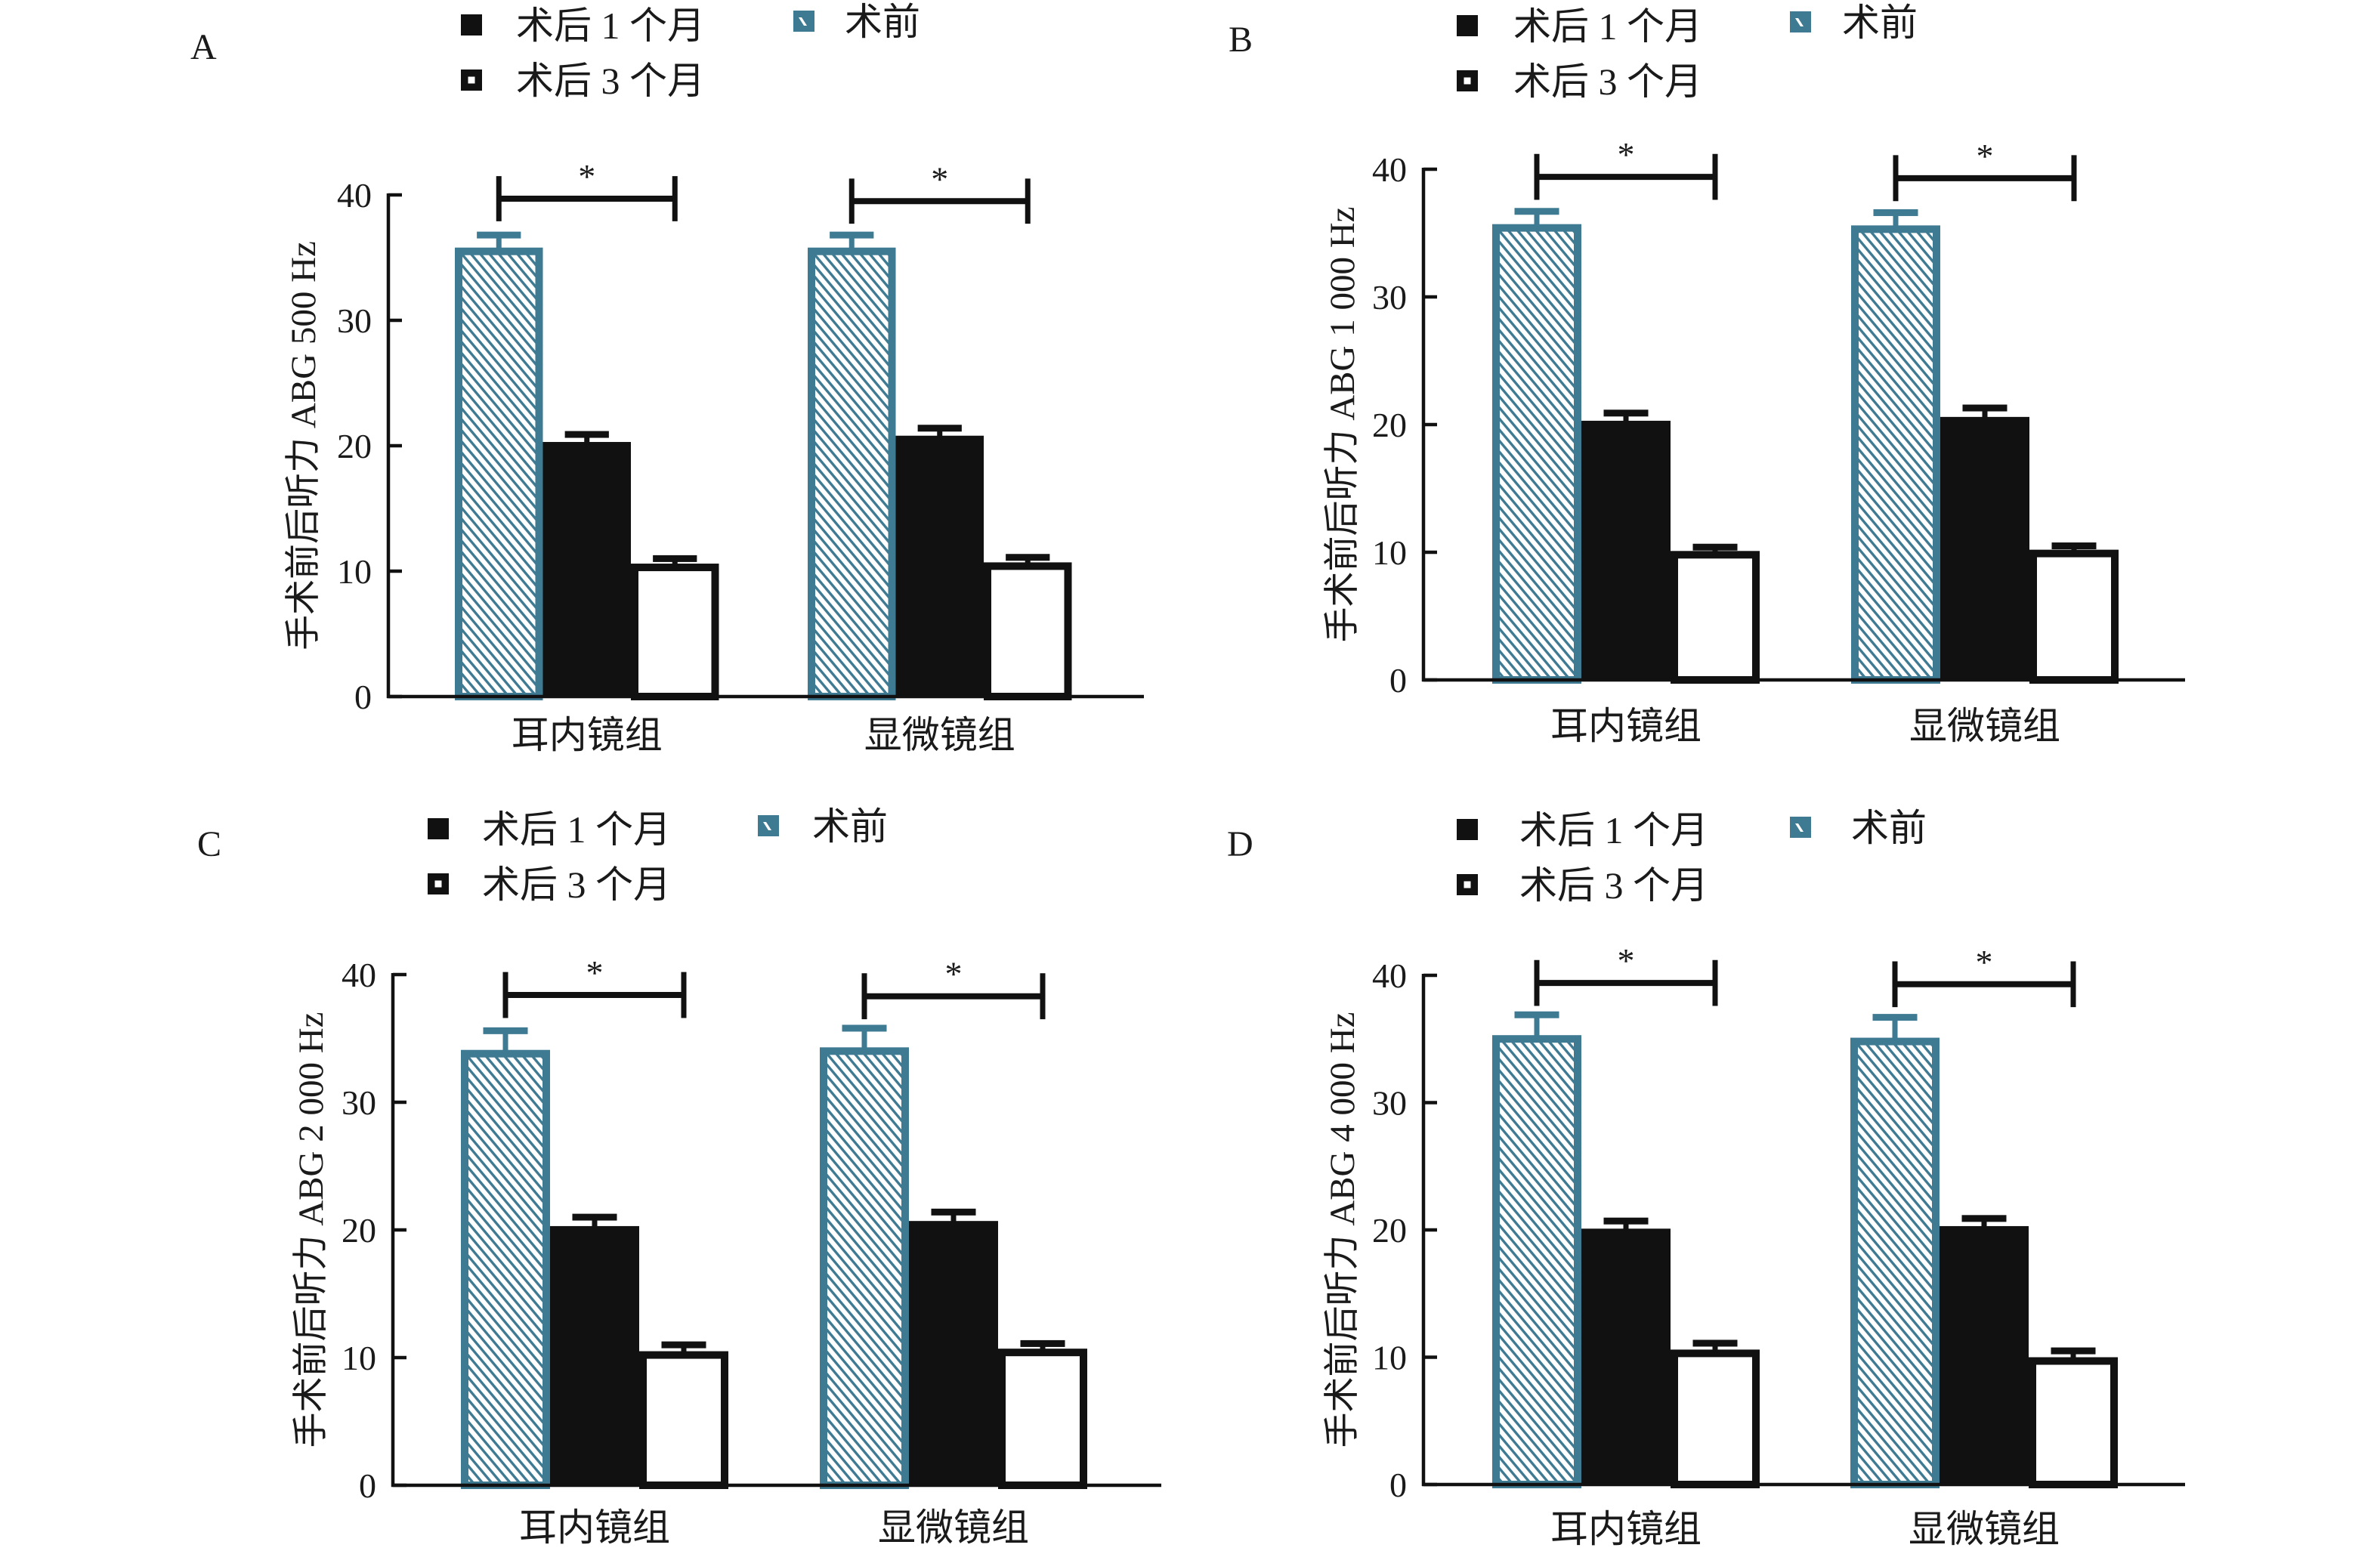  I want to click on y-tick-label: 30, so click(359, 1102).